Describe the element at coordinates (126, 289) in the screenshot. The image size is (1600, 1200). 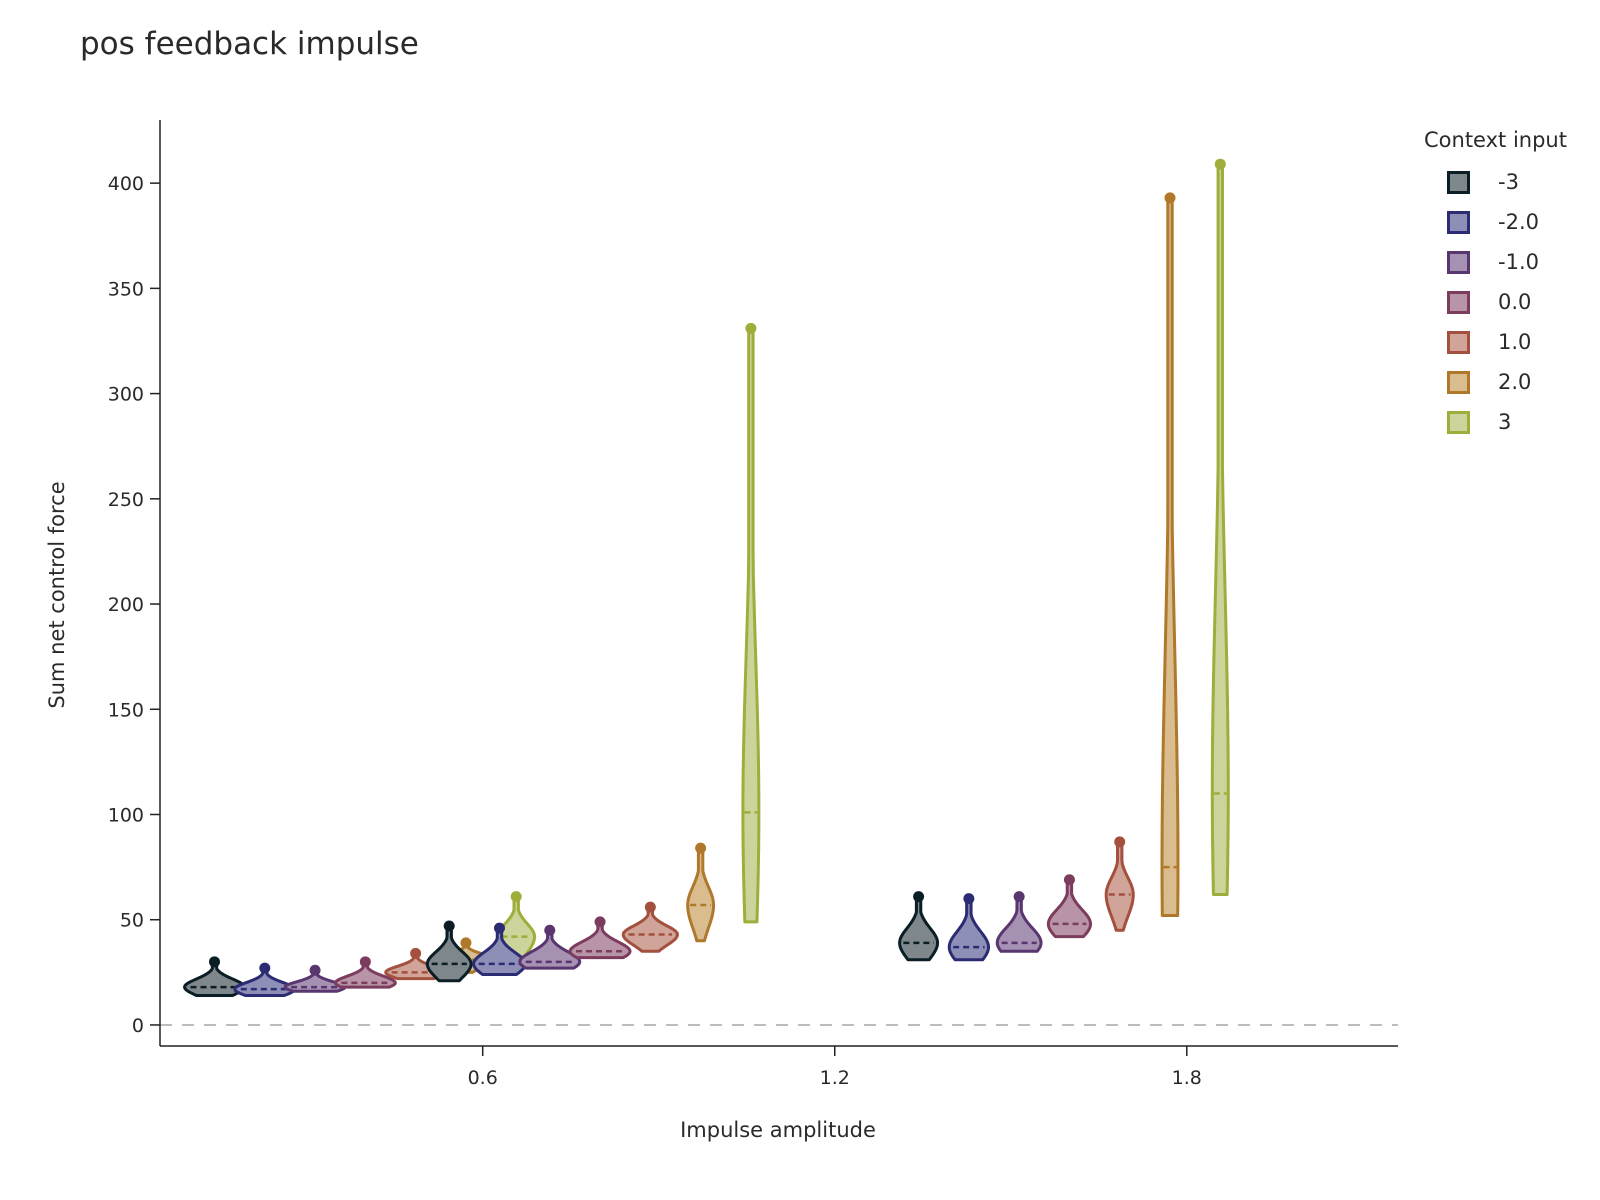
I see `y-tick-label: 350` at that location.